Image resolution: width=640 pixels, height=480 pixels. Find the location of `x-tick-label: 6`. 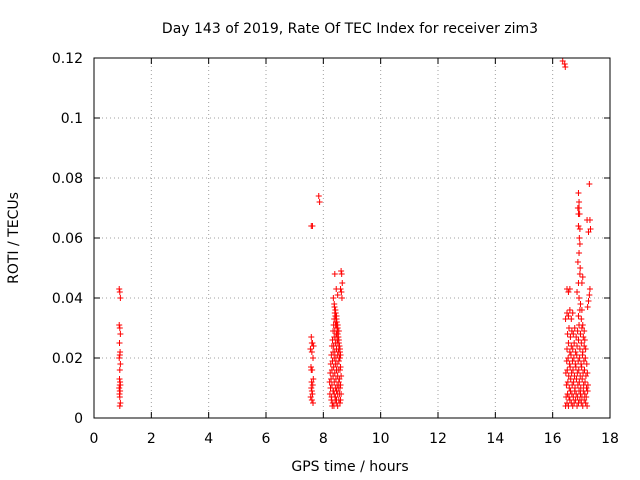

x-tick-label: 6 is located at coordinates (266, 439).